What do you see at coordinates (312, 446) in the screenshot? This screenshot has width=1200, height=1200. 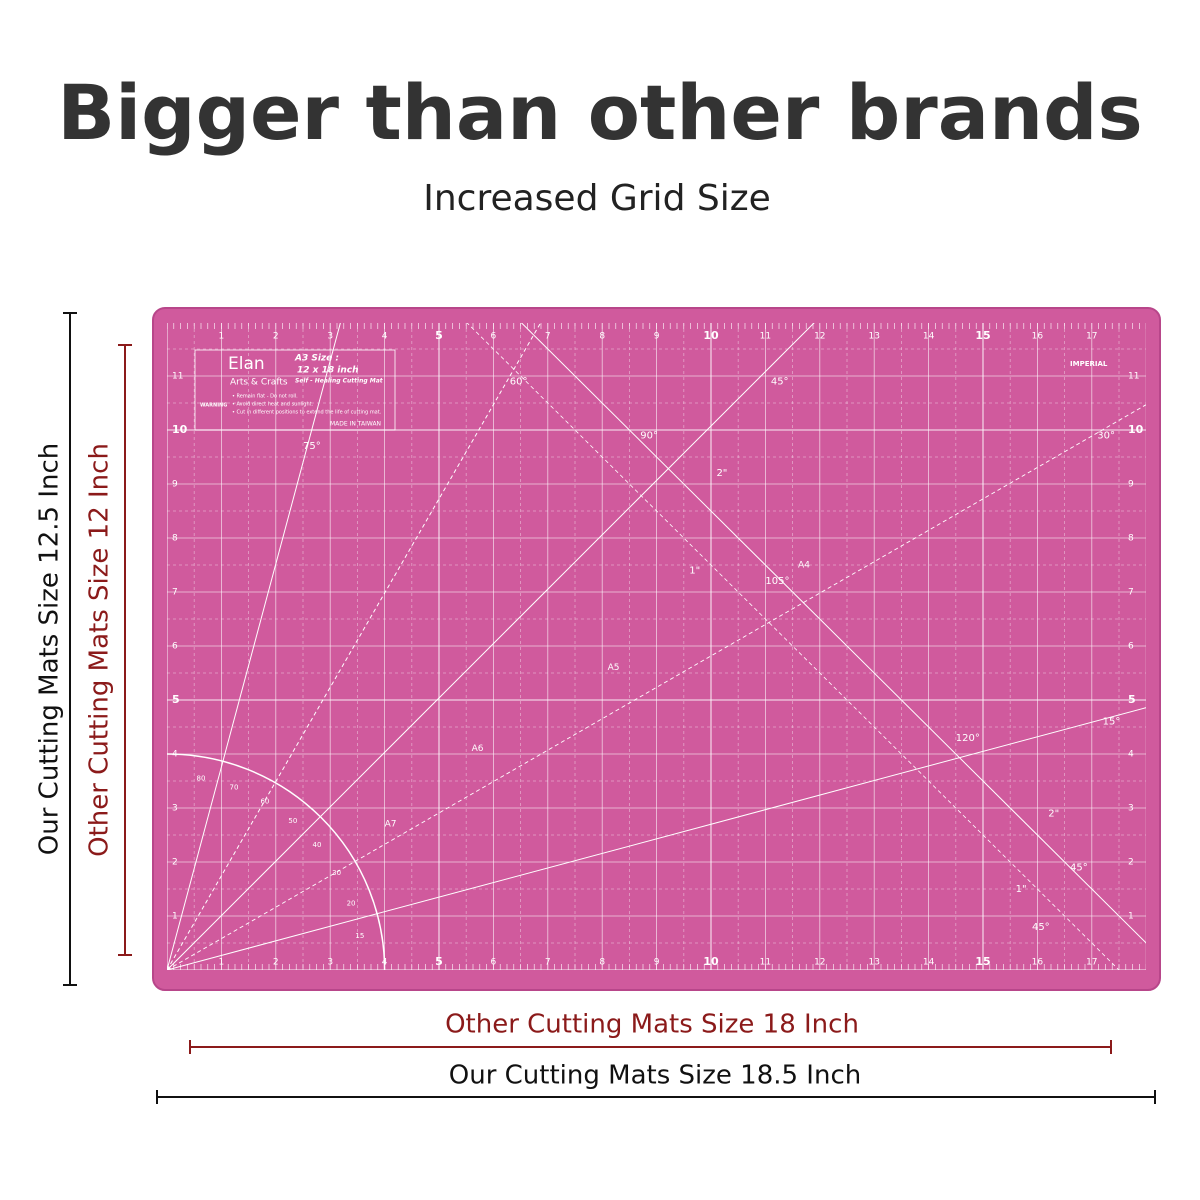 I see `angle-label: 75°` at bounding box center [312, 446].